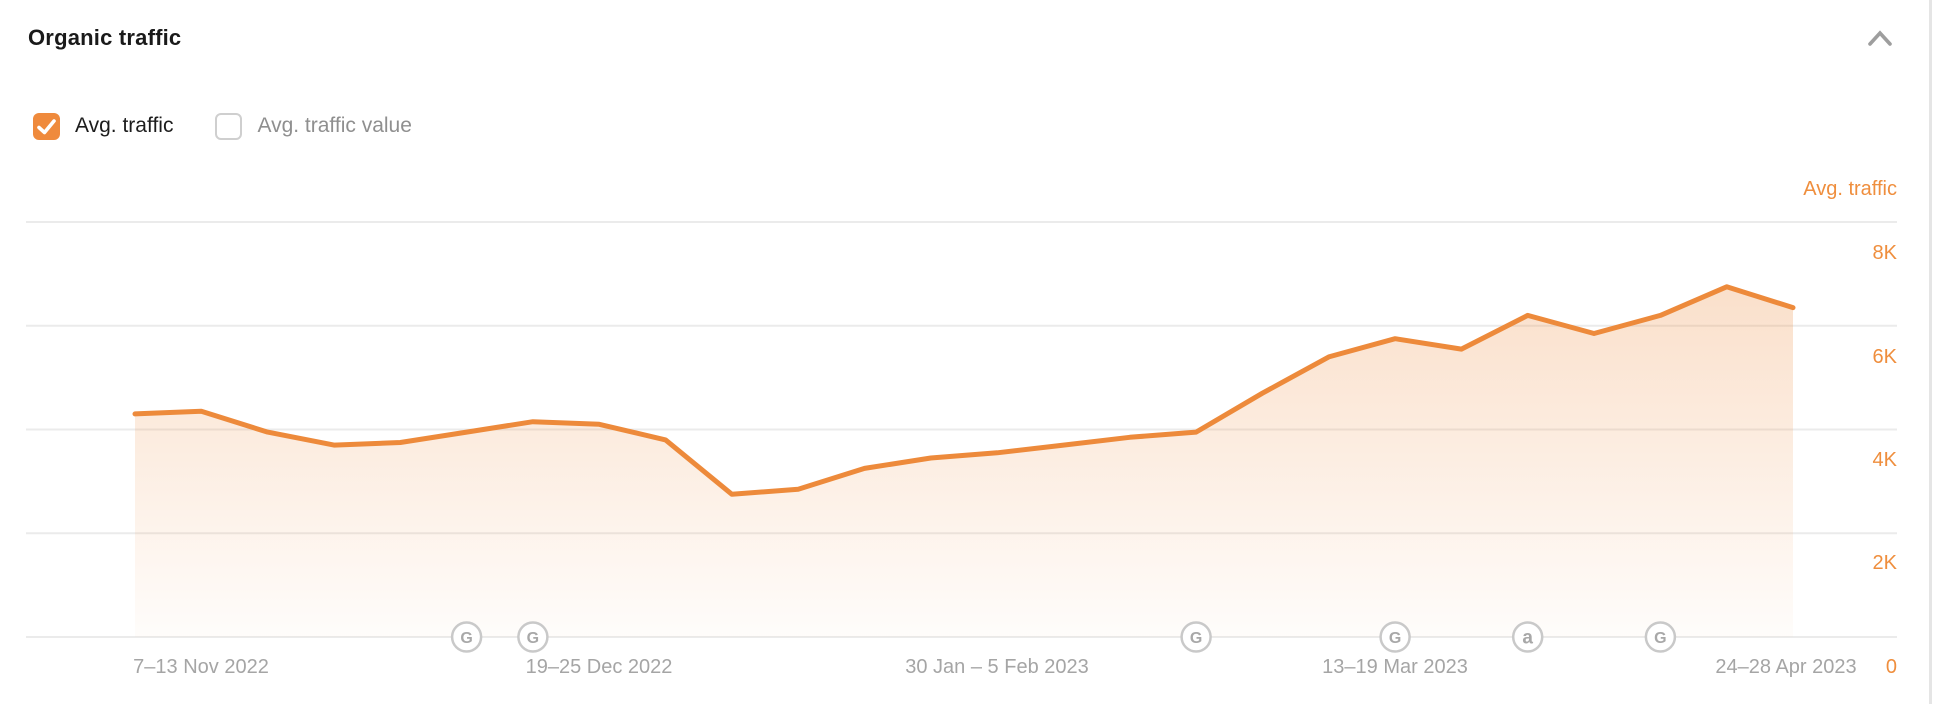 This screenshot has width=1936, height=704. What do you see at coordinates (105, 37) in the screenshot?
I see `page-title: Organic traffic` at bounding box center [105, 37].